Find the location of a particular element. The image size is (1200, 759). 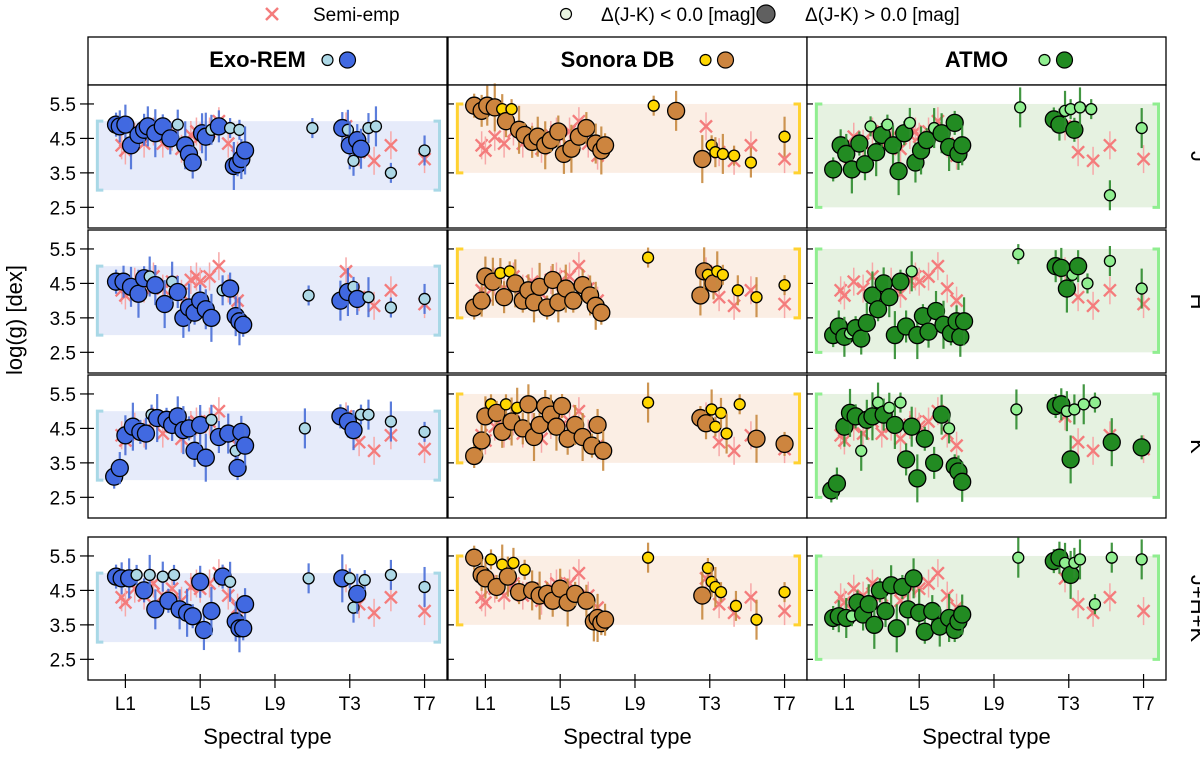

panel-sonora-db-k is located at coordinates (627, 446).